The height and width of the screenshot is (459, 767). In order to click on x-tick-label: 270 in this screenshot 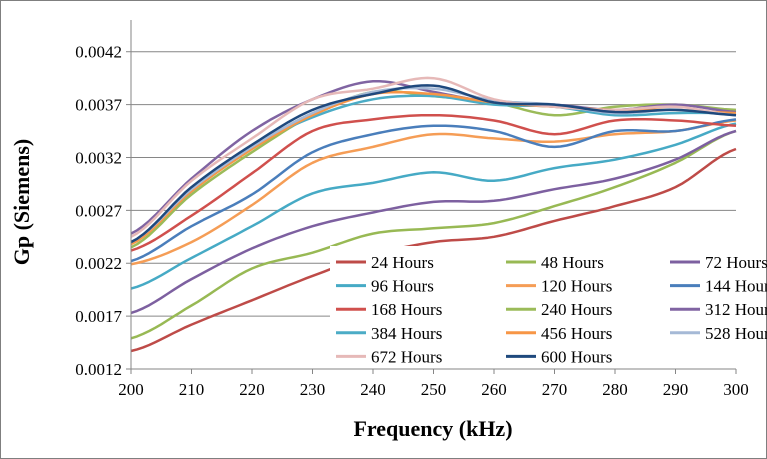, I will do `click(555, 389)`.